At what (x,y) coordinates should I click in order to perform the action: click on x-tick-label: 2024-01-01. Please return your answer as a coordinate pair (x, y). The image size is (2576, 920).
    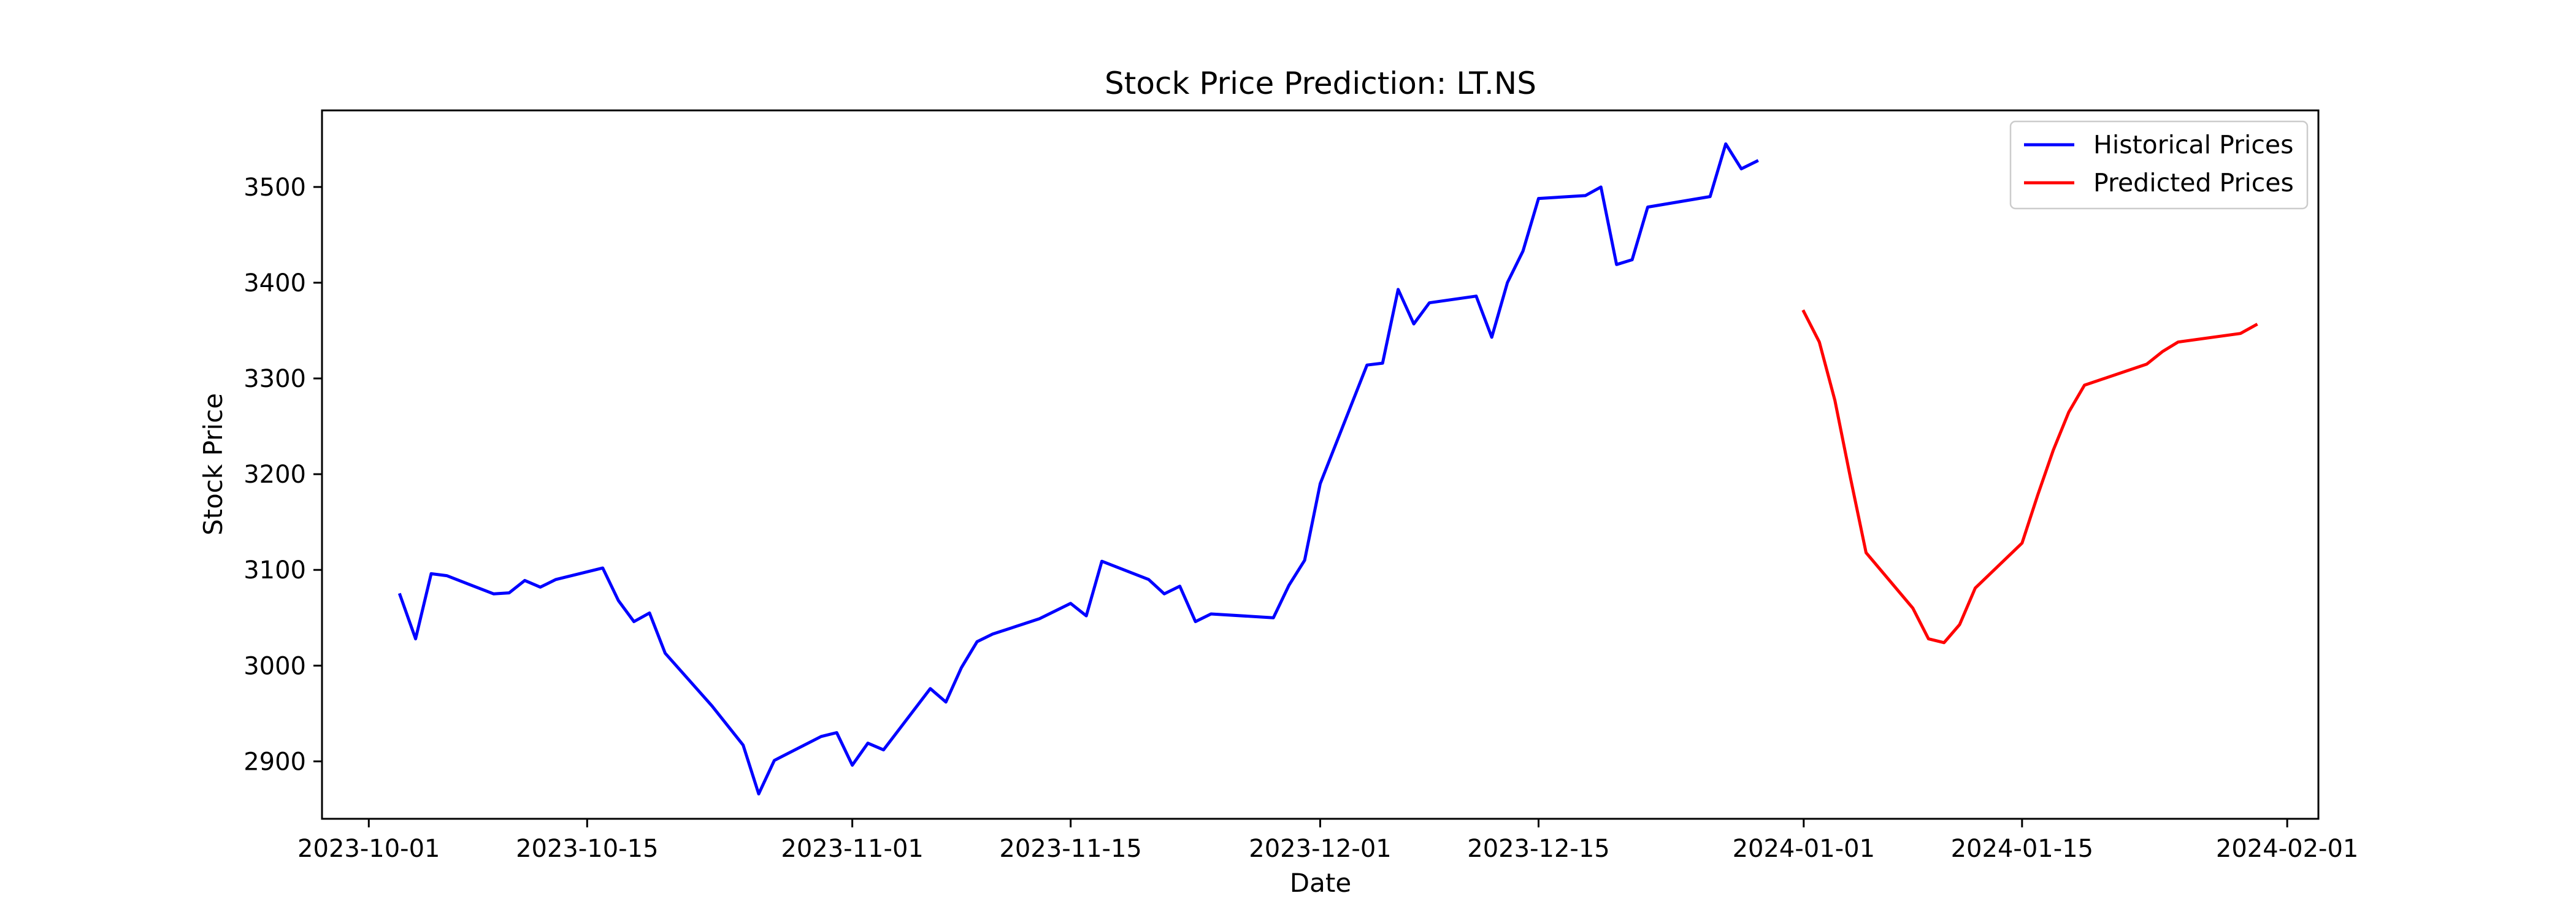
    Looking at the image, I should click on (1804, 849).